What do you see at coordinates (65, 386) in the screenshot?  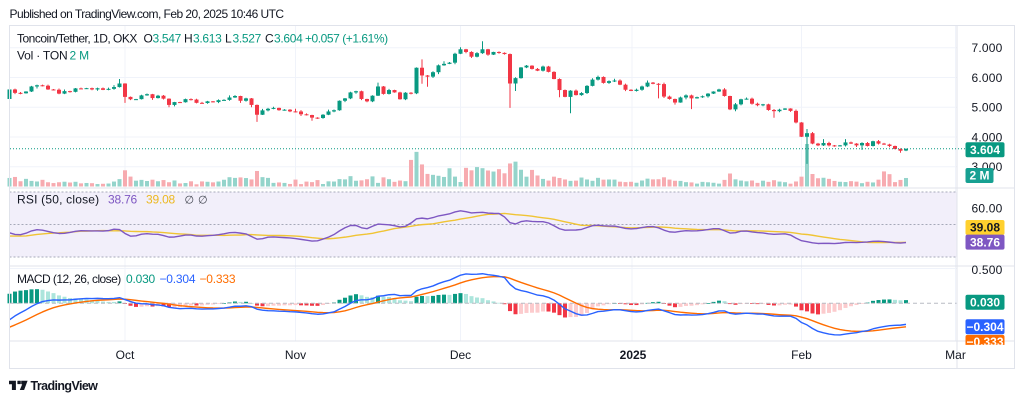 I see `svg-text: TradingView` at bounding box center [65, 386].